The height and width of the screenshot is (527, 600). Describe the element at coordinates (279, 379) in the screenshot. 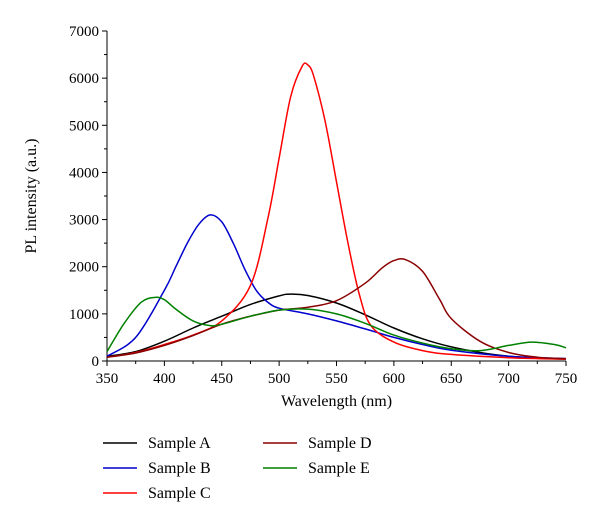

I see `x-tick-label: 500` at that location.